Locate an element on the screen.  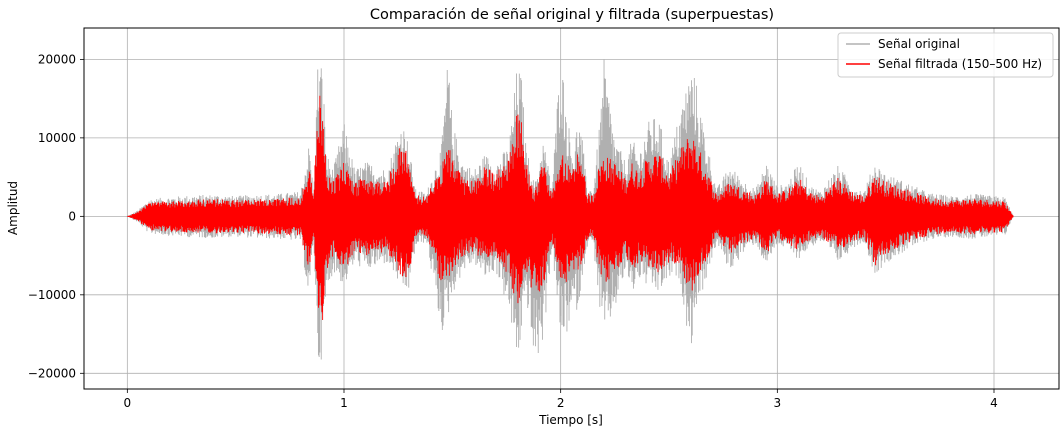
y-tick-label: 0 is located at coordinates (72, 216).